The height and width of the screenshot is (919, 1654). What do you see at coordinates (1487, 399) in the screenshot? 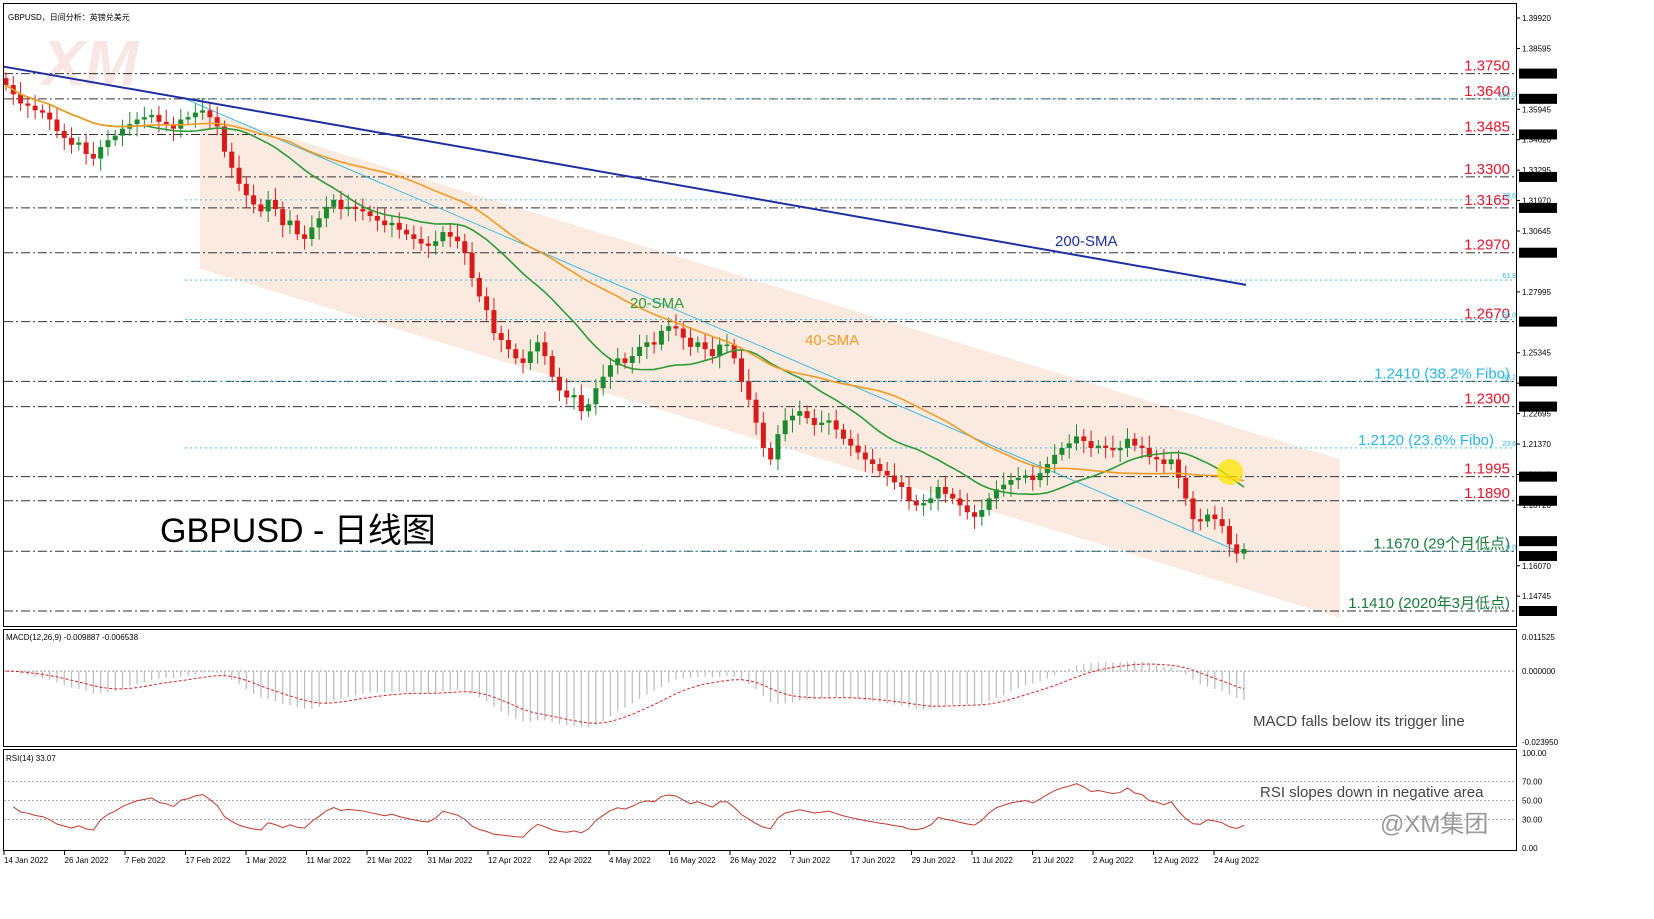
I see `level-label: 1.2300` at bounding box center [1487, 399].